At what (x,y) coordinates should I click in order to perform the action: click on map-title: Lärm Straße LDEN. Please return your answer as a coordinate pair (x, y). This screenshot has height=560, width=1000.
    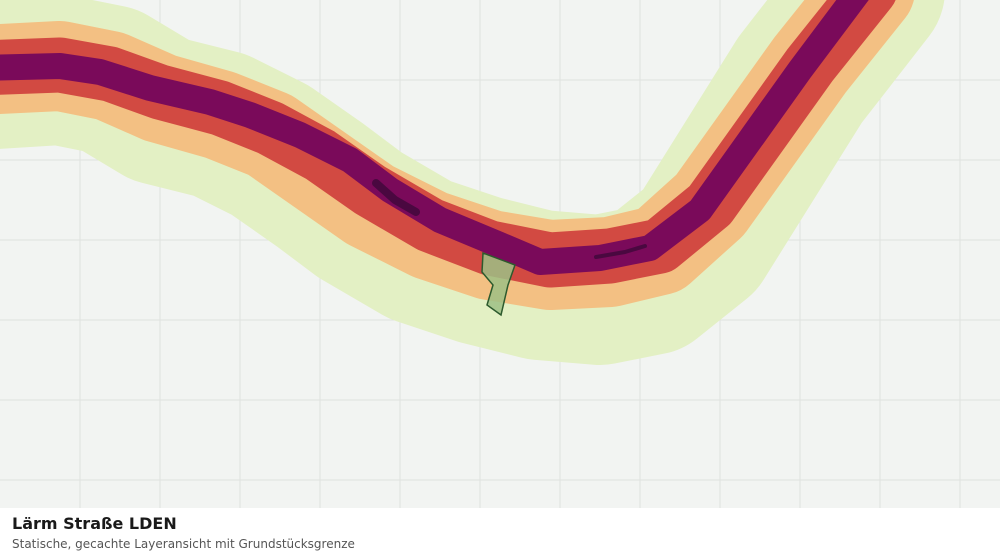
    Looking at the image, I should click on (94, 523).